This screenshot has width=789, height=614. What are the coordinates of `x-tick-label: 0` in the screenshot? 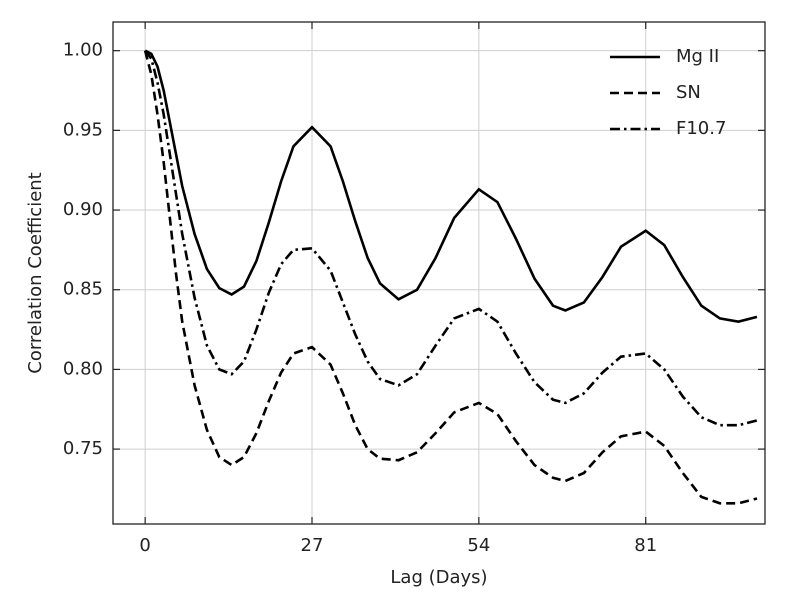 It's located at (144, 545).